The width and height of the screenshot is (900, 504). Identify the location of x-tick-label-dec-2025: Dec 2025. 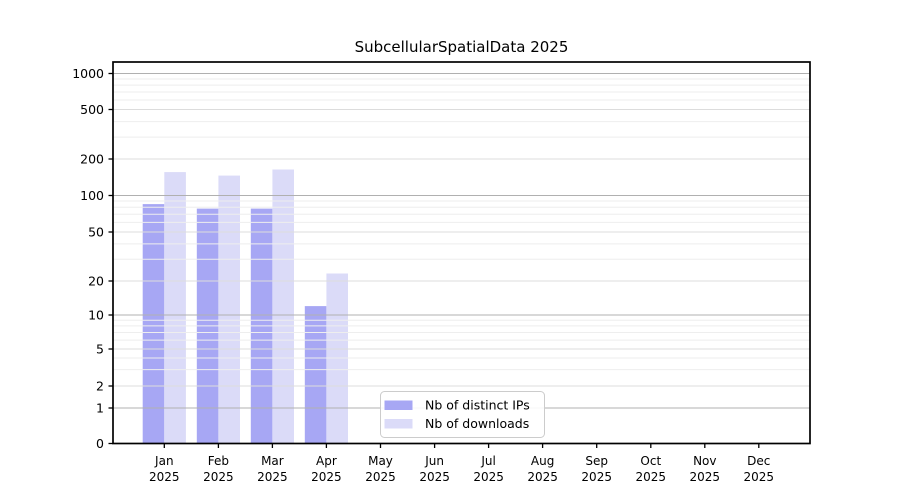
(759, 469).